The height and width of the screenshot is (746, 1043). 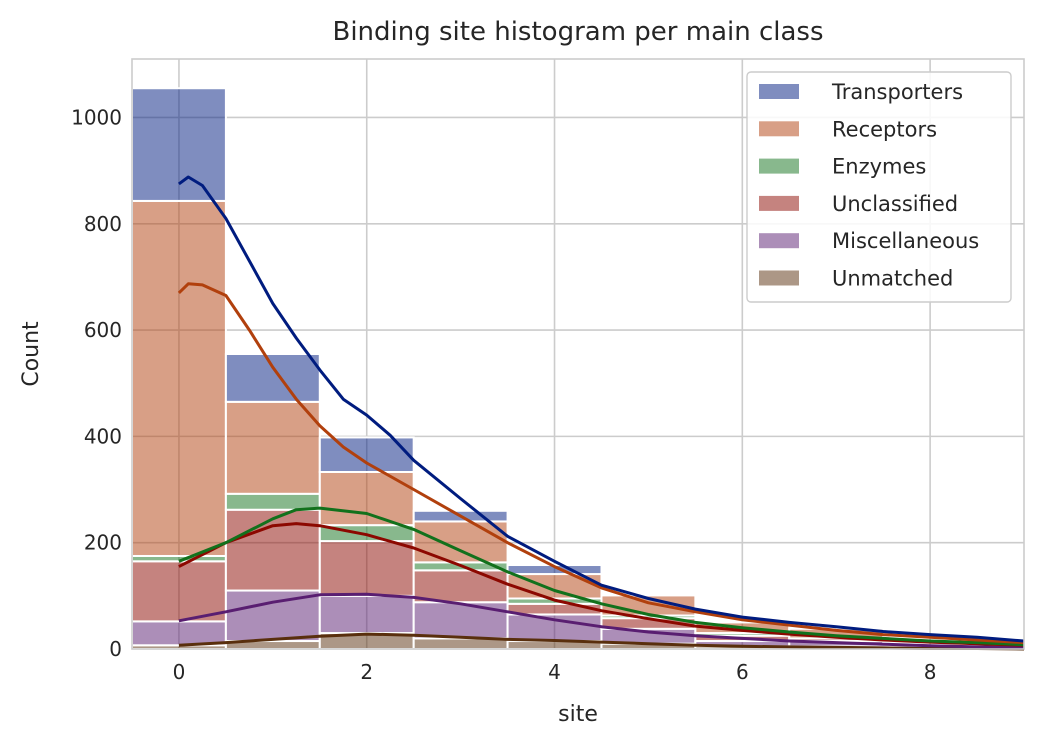 I want to click on legend-label-receptors: Receptors, so click(x=884, y=129).